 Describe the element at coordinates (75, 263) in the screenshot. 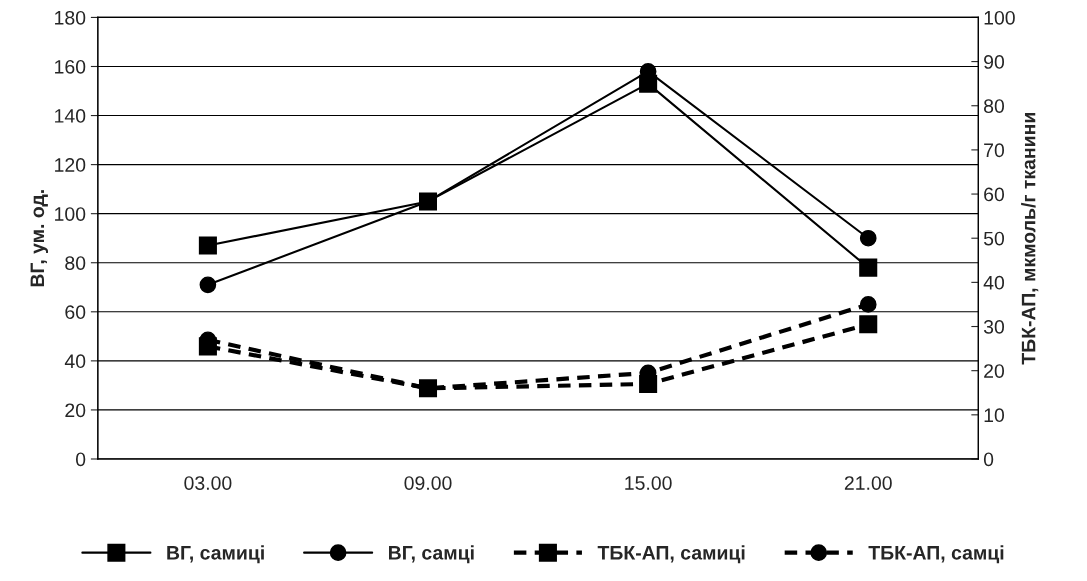

I see `y-tick-label: 80` at that location.